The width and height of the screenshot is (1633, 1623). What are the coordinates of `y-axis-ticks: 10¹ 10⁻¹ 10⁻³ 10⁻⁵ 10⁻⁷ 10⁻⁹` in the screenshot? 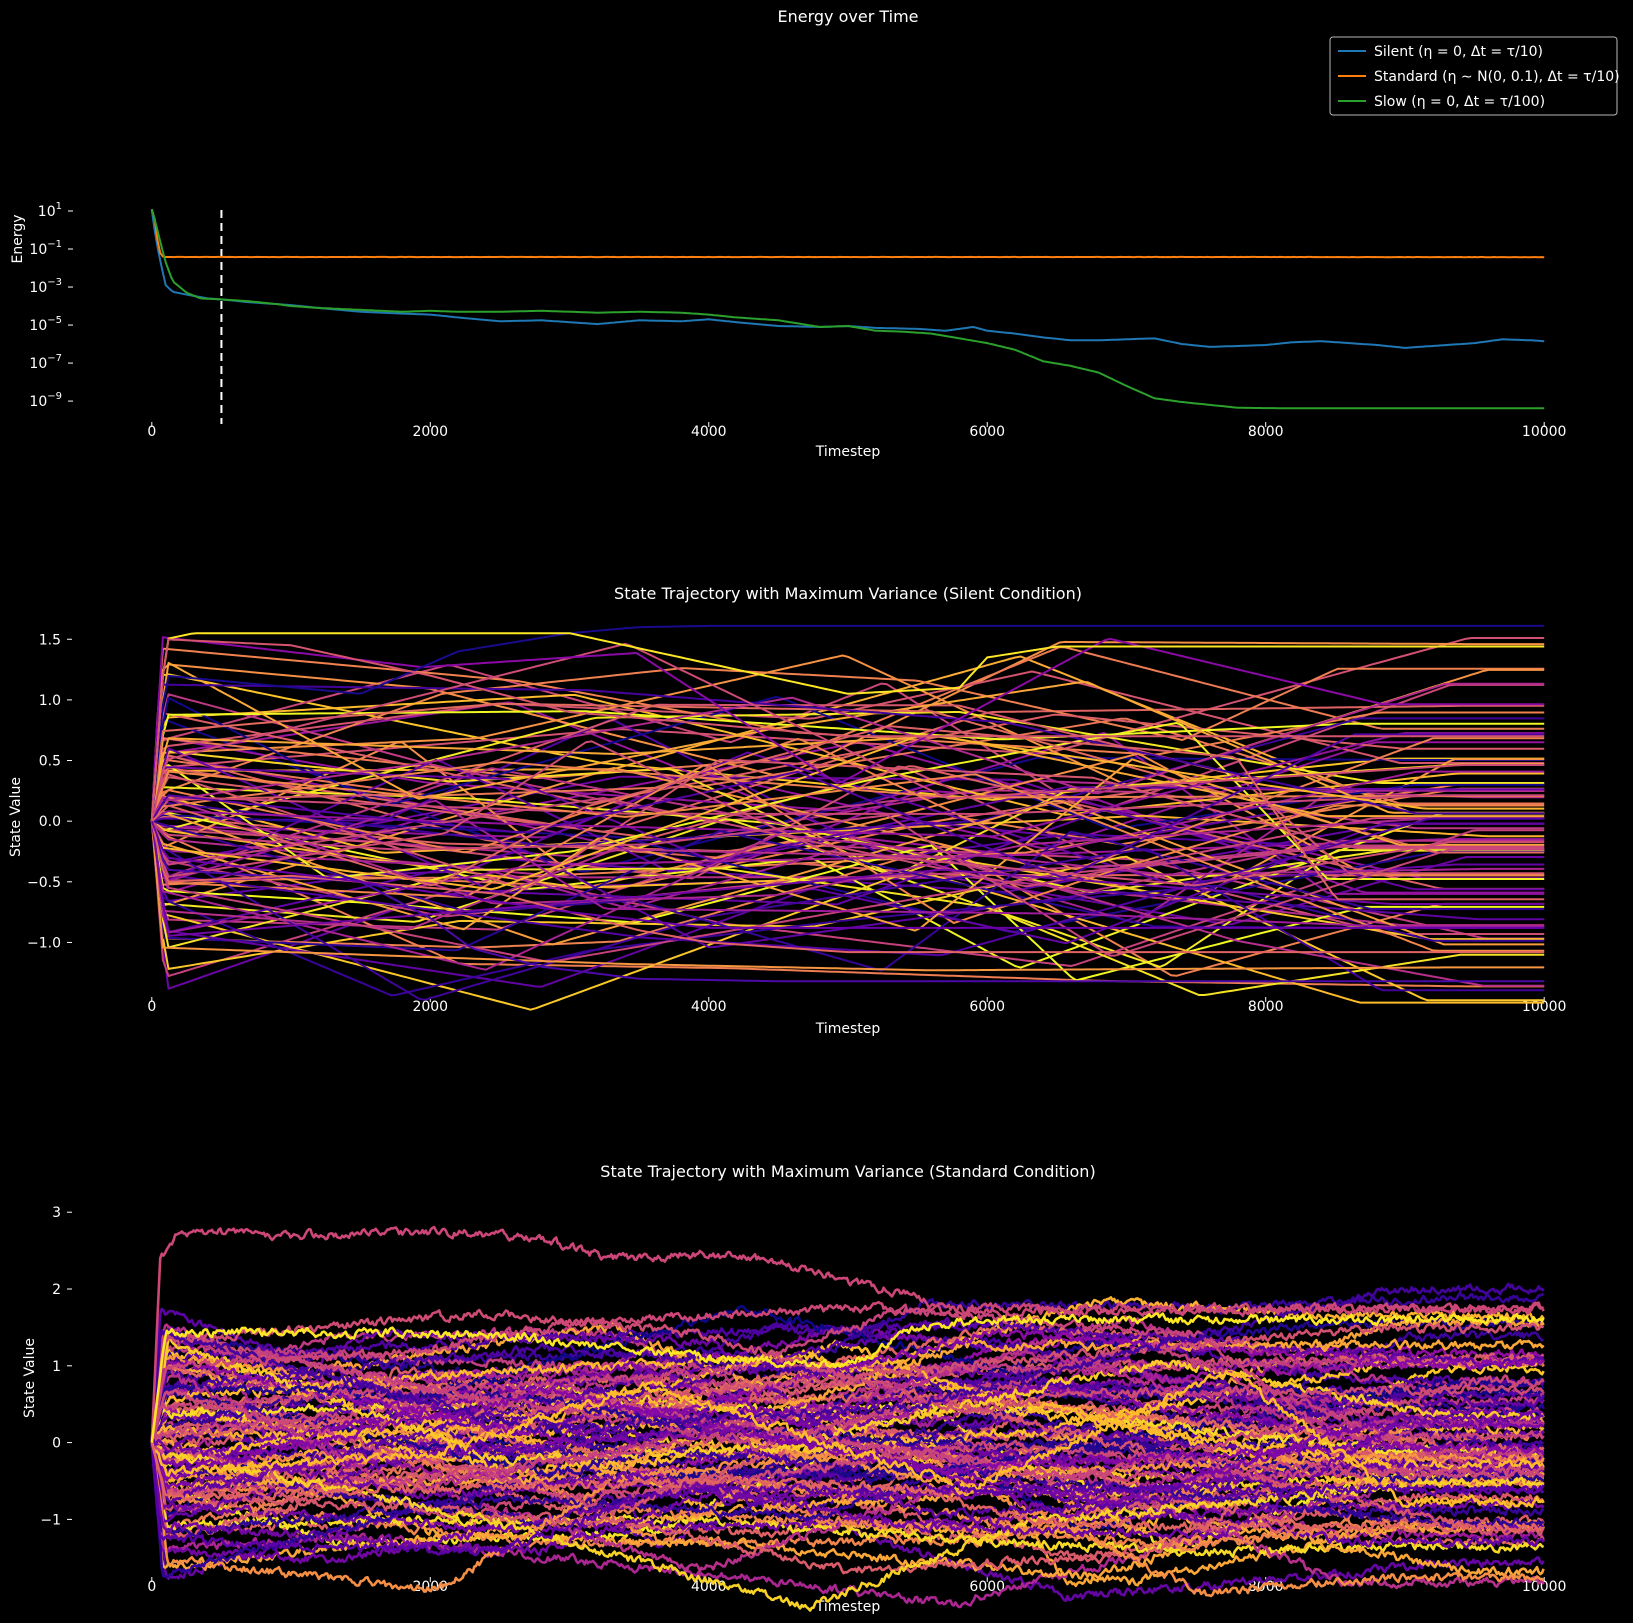 It's located at (51, 305).